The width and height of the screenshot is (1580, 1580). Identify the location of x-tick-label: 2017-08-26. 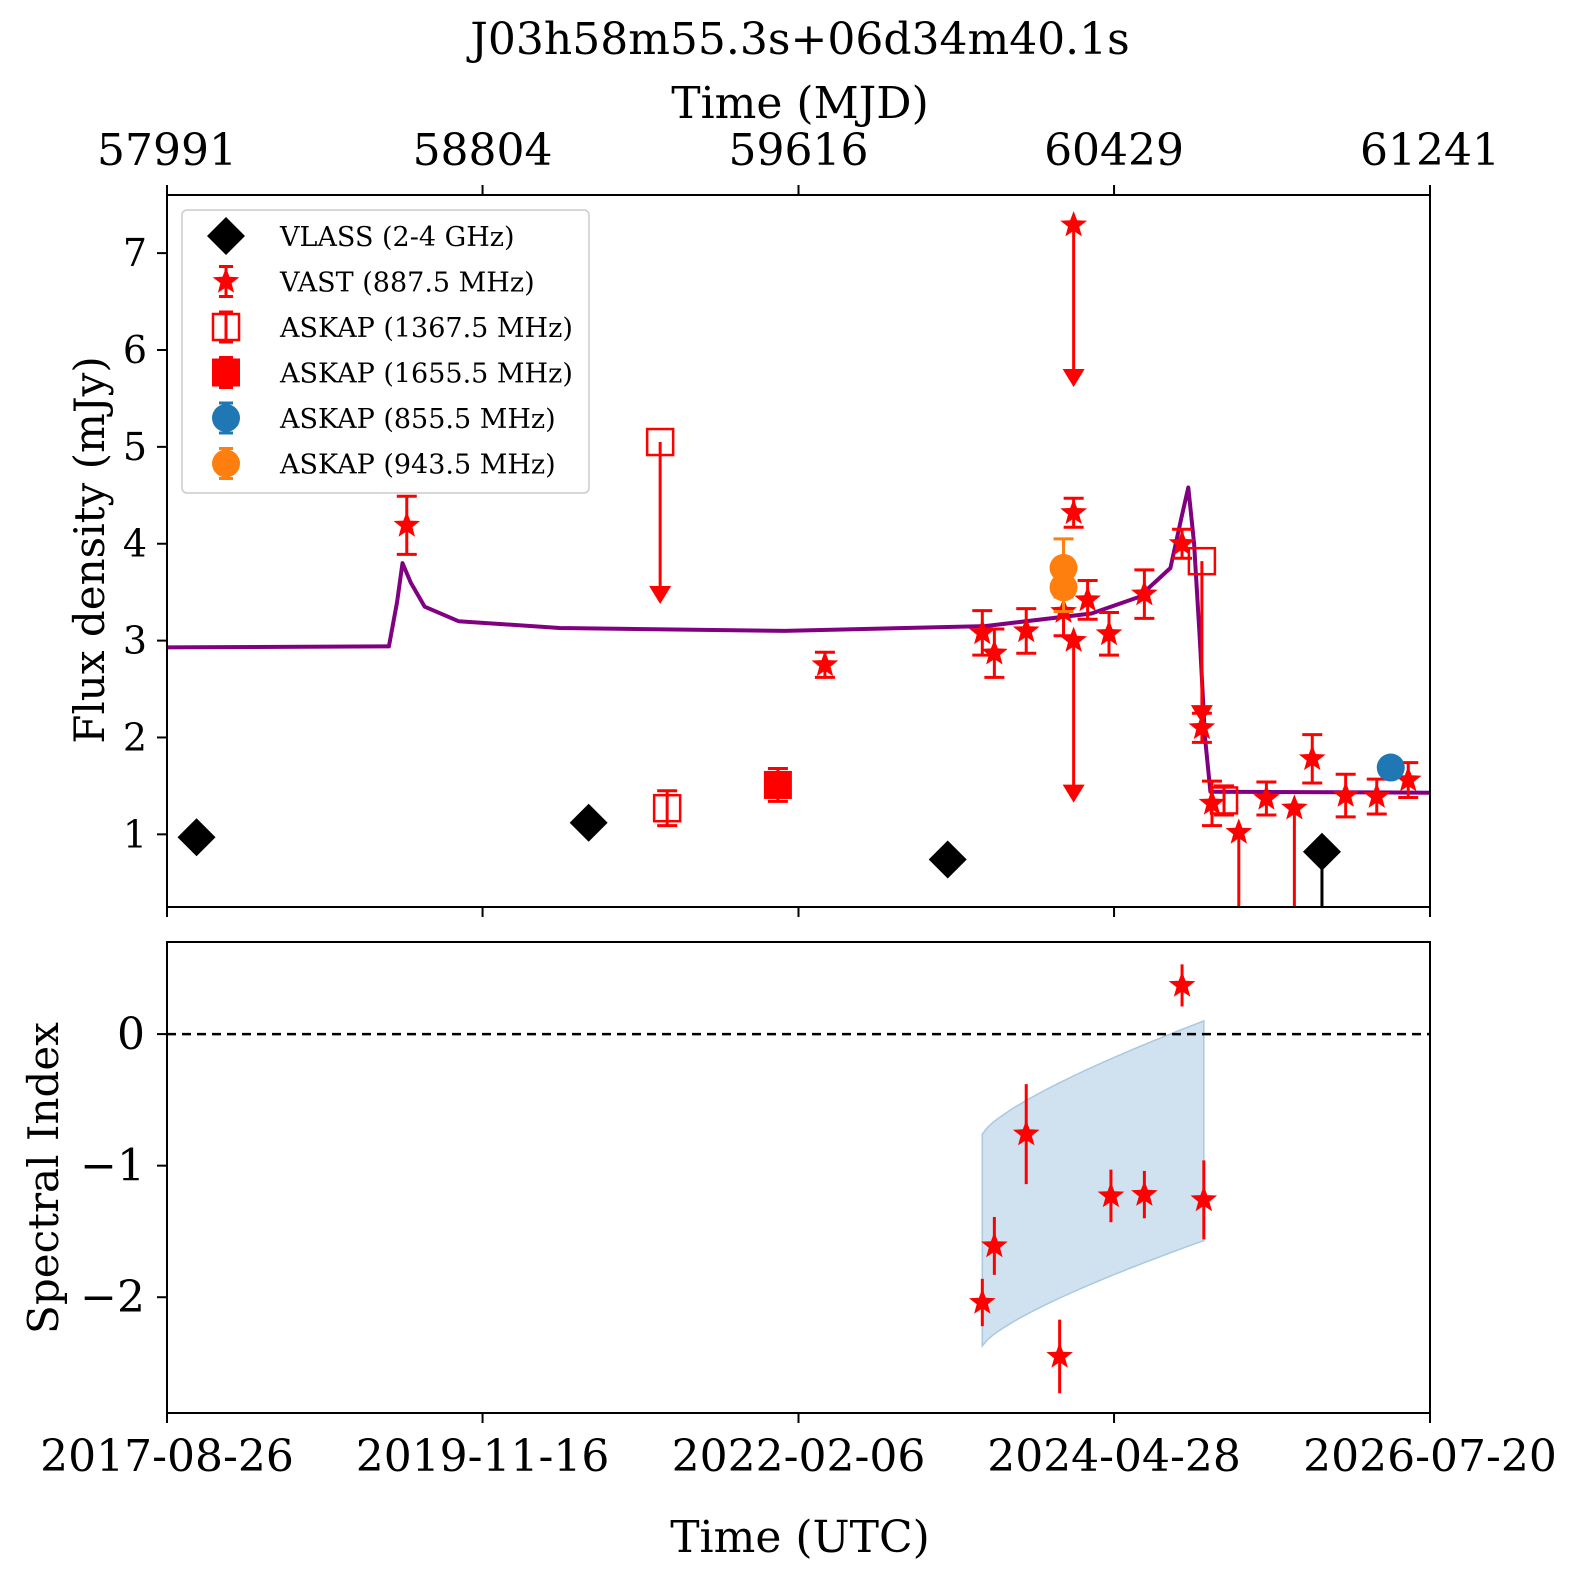
(167, 1456).